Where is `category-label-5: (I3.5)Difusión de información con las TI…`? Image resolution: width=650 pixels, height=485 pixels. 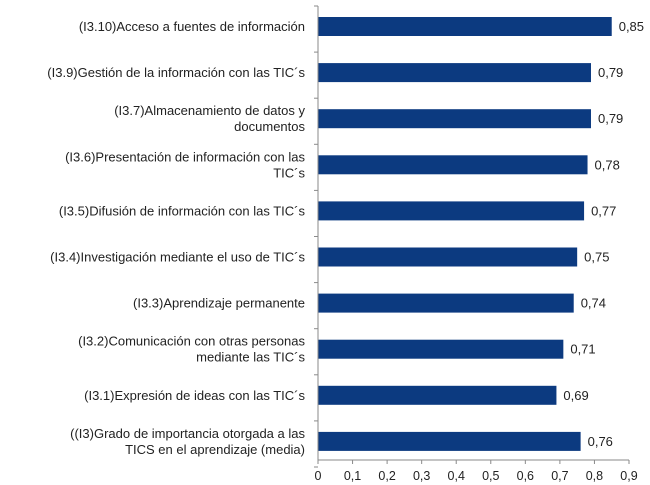
category-label-5: (I3.5)Difusión de información con las TI… is located at coordinates (182, 210).